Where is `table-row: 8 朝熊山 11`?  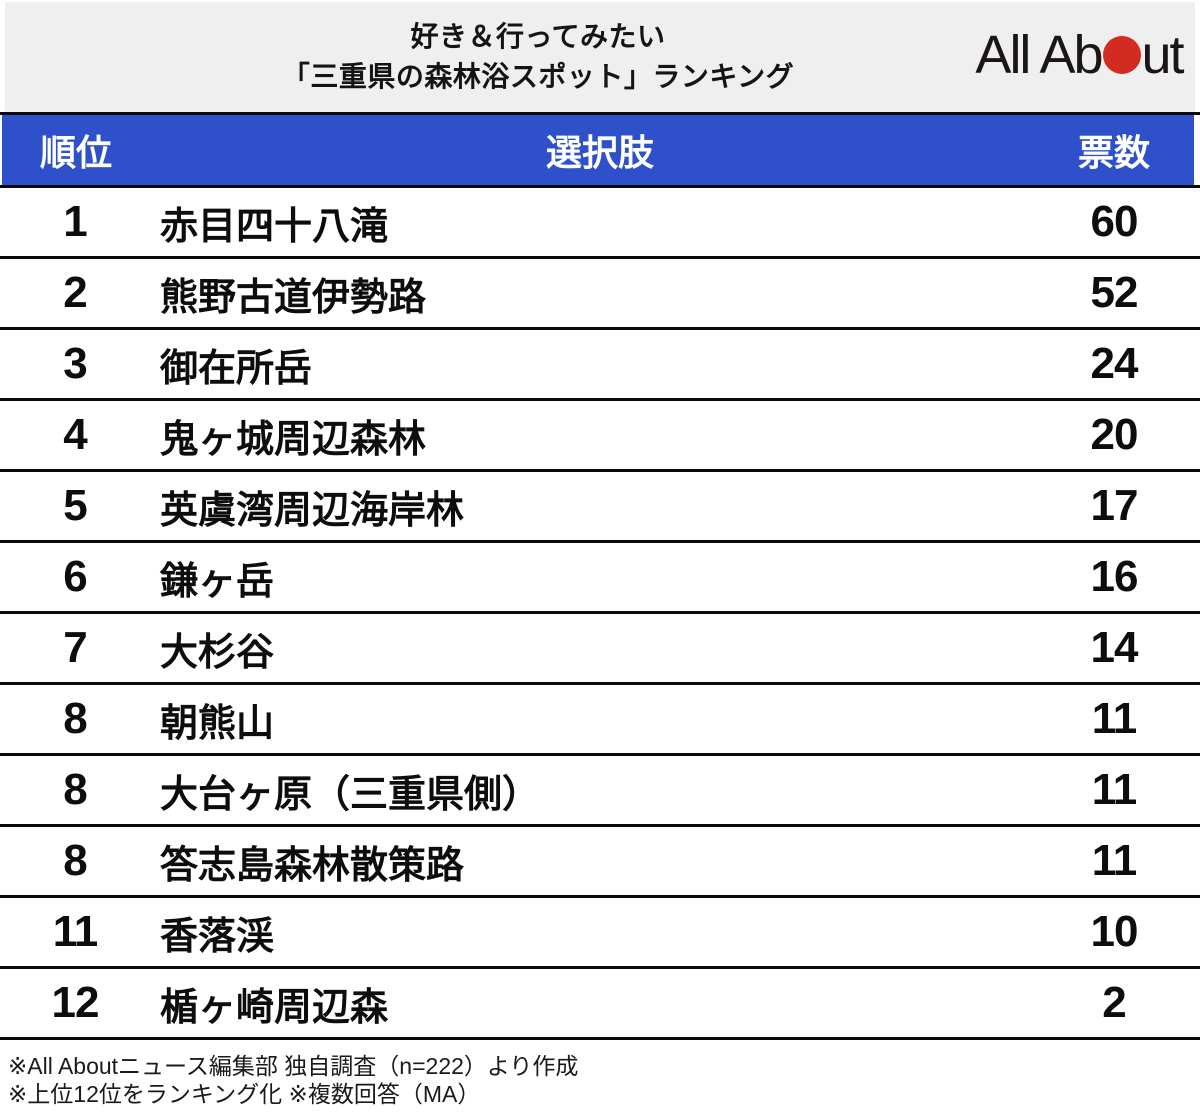
table-row: 8 朝熊山 11 is located at coordinates (600, 720).